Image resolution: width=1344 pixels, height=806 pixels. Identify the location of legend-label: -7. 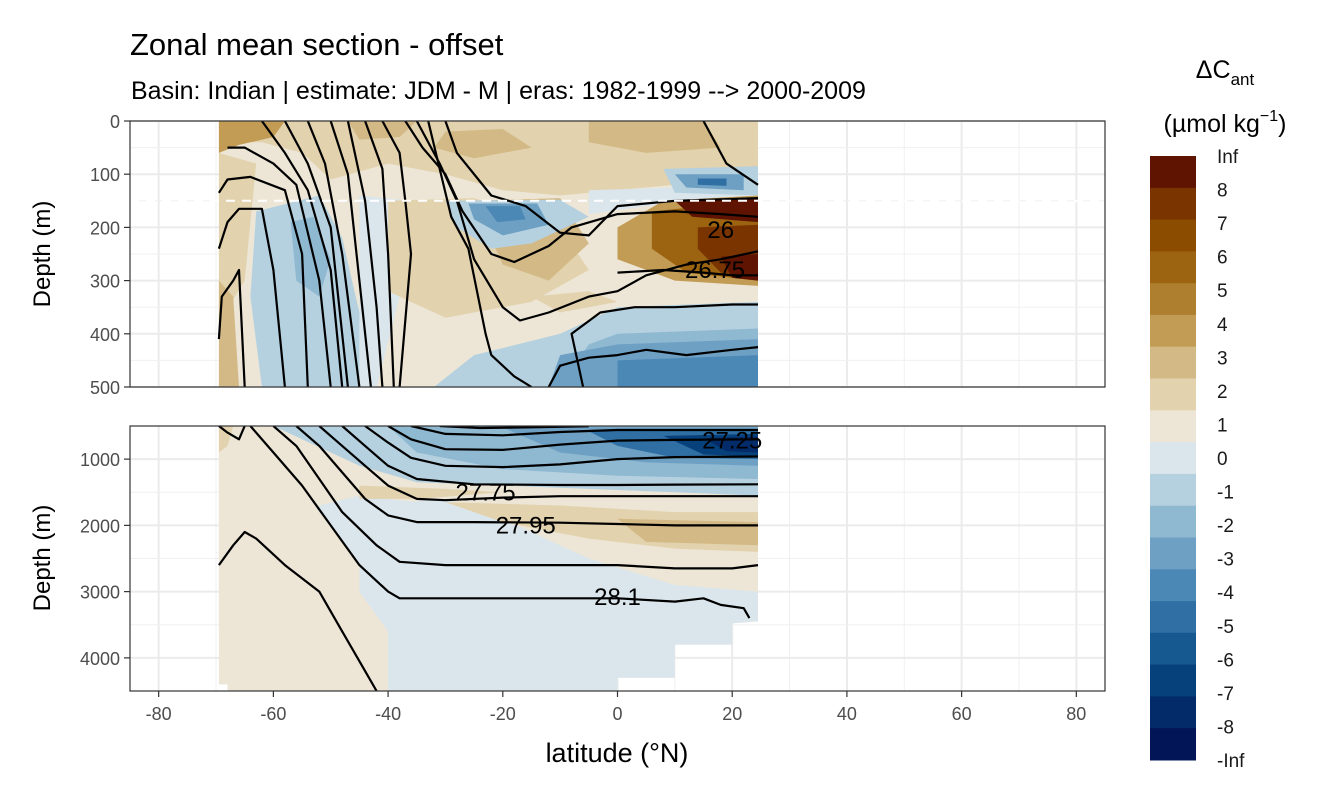
(1225, 694).